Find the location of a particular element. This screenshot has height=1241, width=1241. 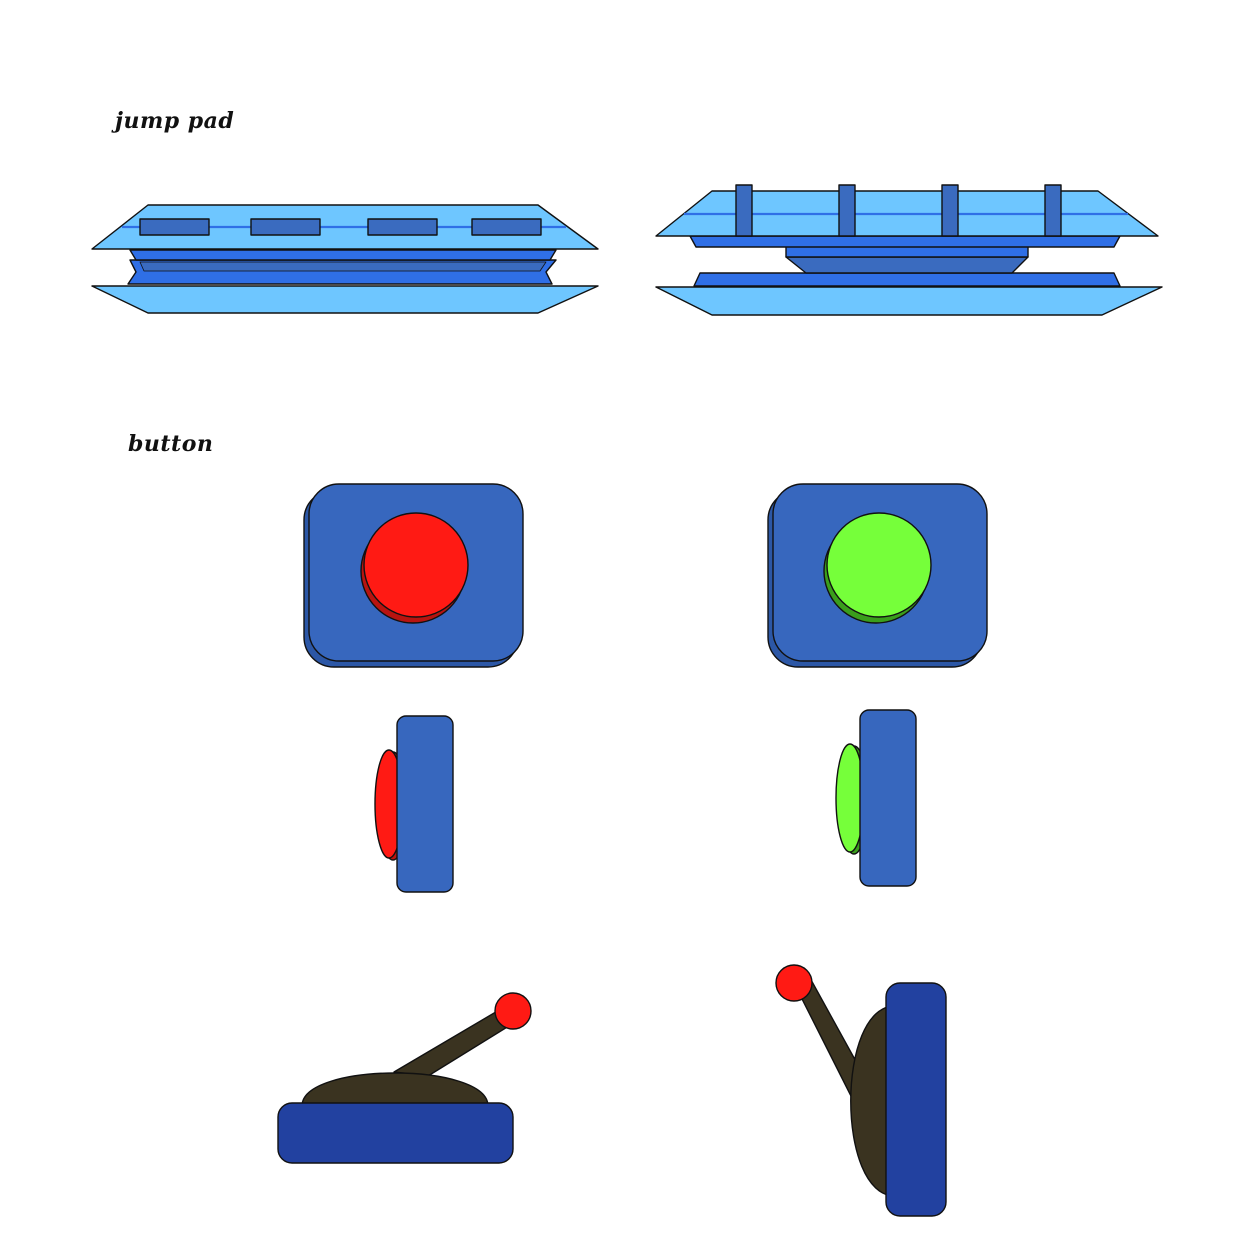

jump-pad-heading: jump pad is located at coordinates (175, 121).